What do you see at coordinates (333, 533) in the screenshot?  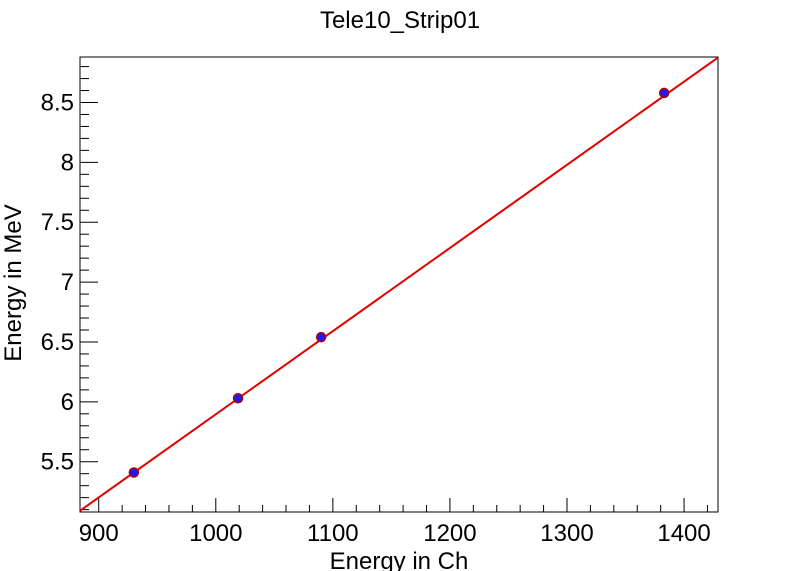 I see `x-tick-label: 1100` at bounding box center [333, 533].